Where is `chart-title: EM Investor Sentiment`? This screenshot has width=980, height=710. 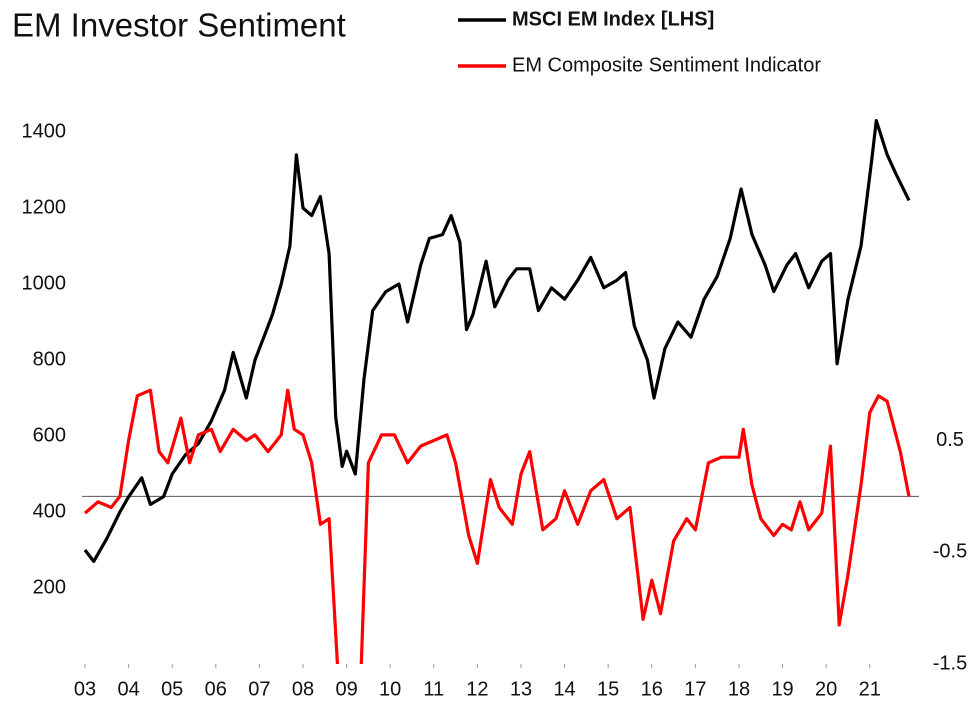 chart-title: EM Investor Sentiment is located at coordinates (179, 25).